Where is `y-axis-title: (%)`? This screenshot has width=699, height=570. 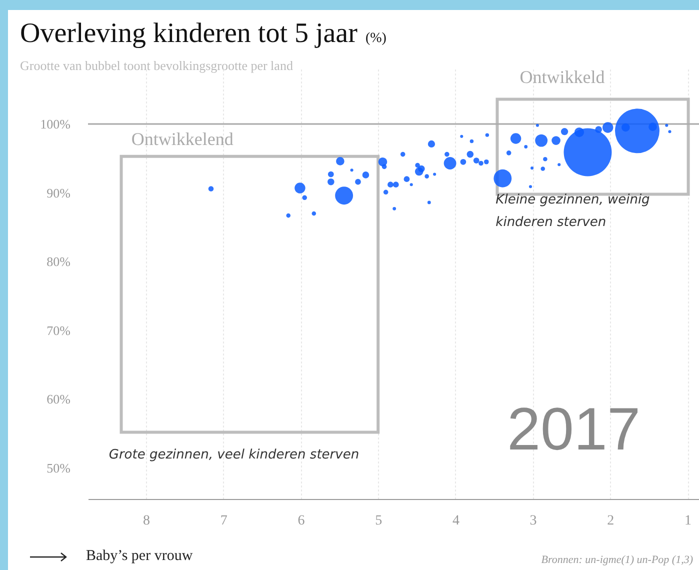
y-axis-title: (%) is located at coordinates (375, 38).